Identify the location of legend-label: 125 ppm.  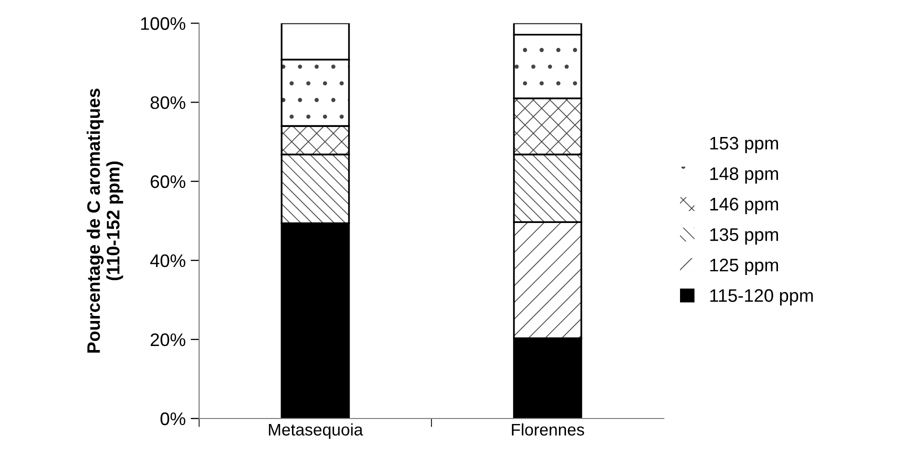
(744, 267).